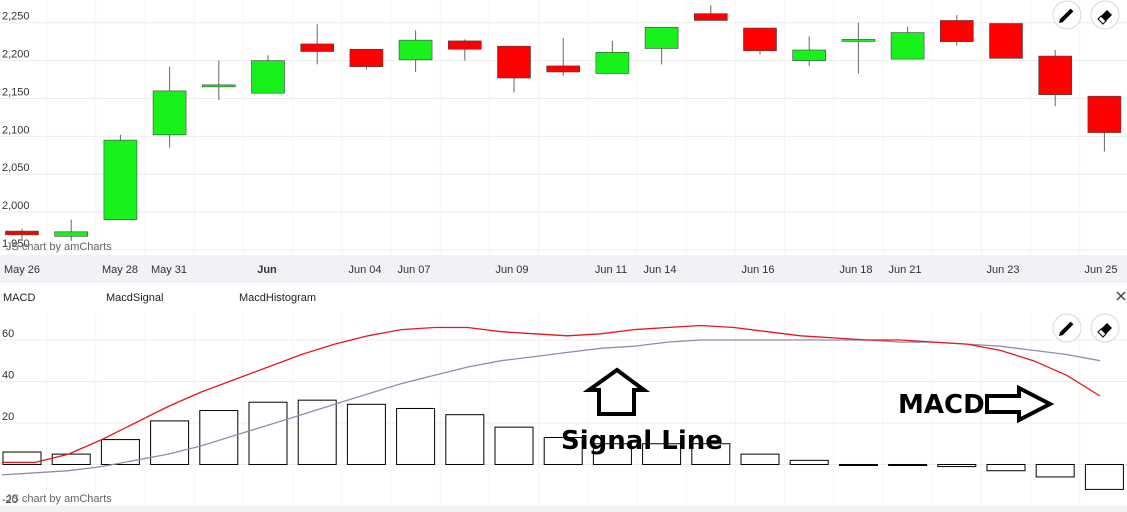 The height and width of the screenshot is (512, 1127). Describe the element at coordinates (277, 298) in the screenshot. I see `legend-item: MacdHistogram` at that location.